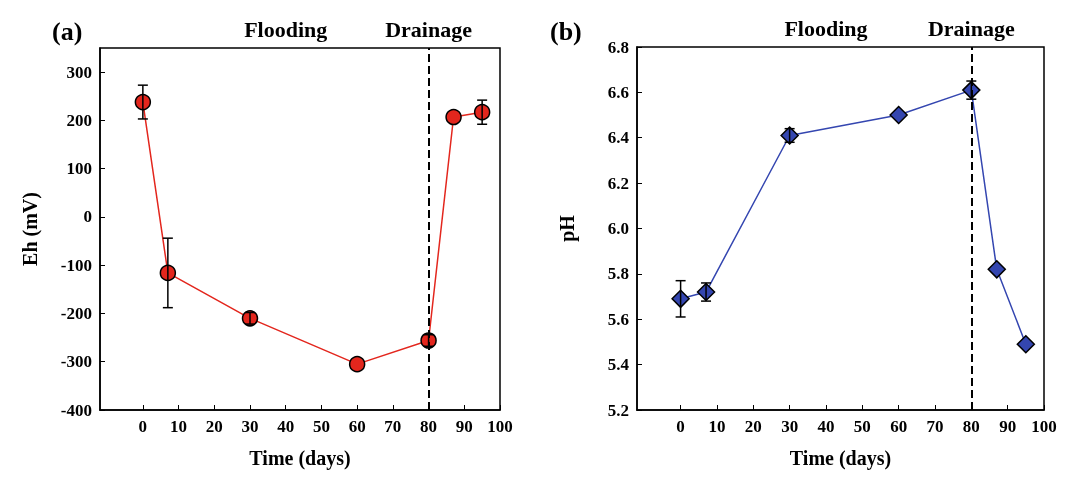  Describe the element at coordinates (76, 362) in the screenshot. I see `y-tick-label: -300` at that location.